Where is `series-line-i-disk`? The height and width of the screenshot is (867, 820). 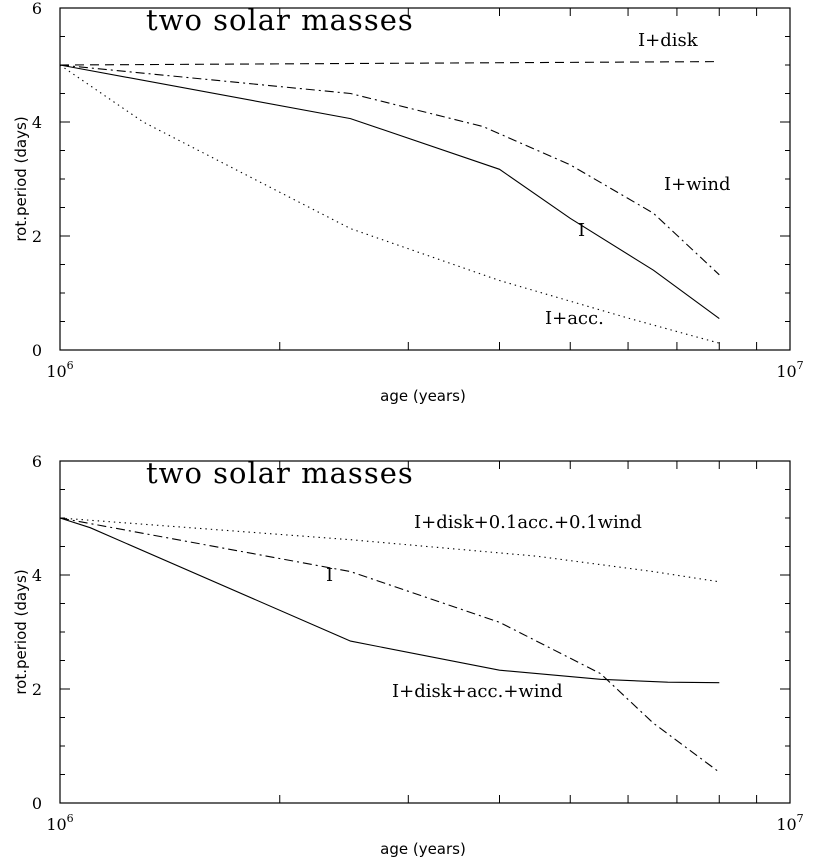
series-line-i-disk is located at coordinates (389, 63).